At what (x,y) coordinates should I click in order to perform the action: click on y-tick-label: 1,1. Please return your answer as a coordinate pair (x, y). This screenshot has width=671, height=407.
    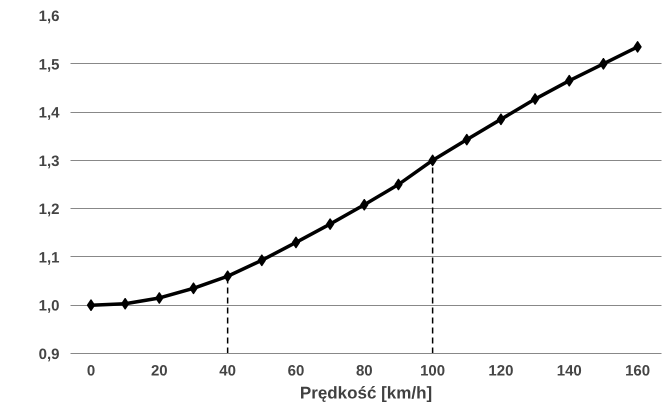
    Looking at the image, I should click on (49, 257).